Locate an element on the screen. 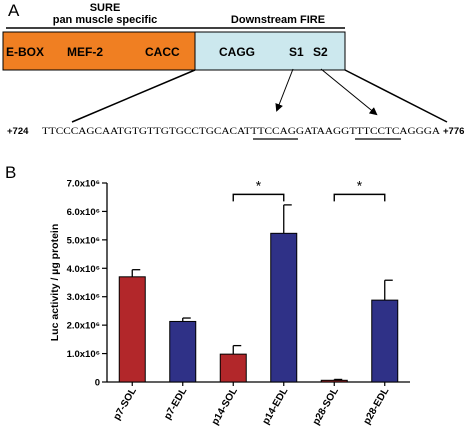  mef2-label: MEF-2 is located at coordinates (85, 52).